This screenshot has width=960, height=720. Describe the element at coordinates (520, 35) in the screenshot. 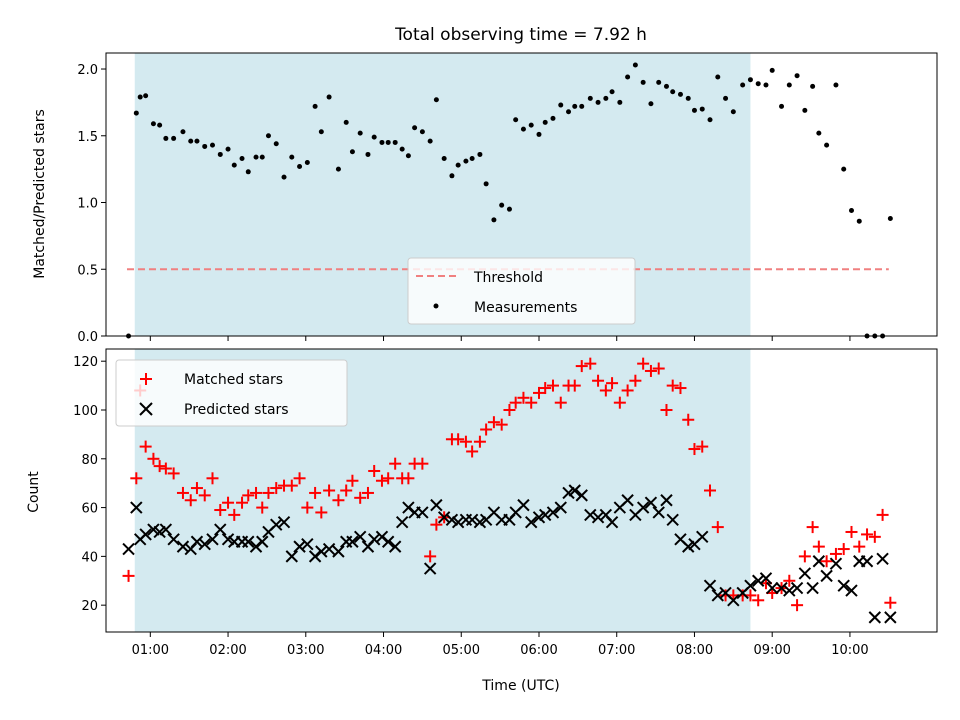

I see `chart-title: Total observing time = 7.92 h` at that location.